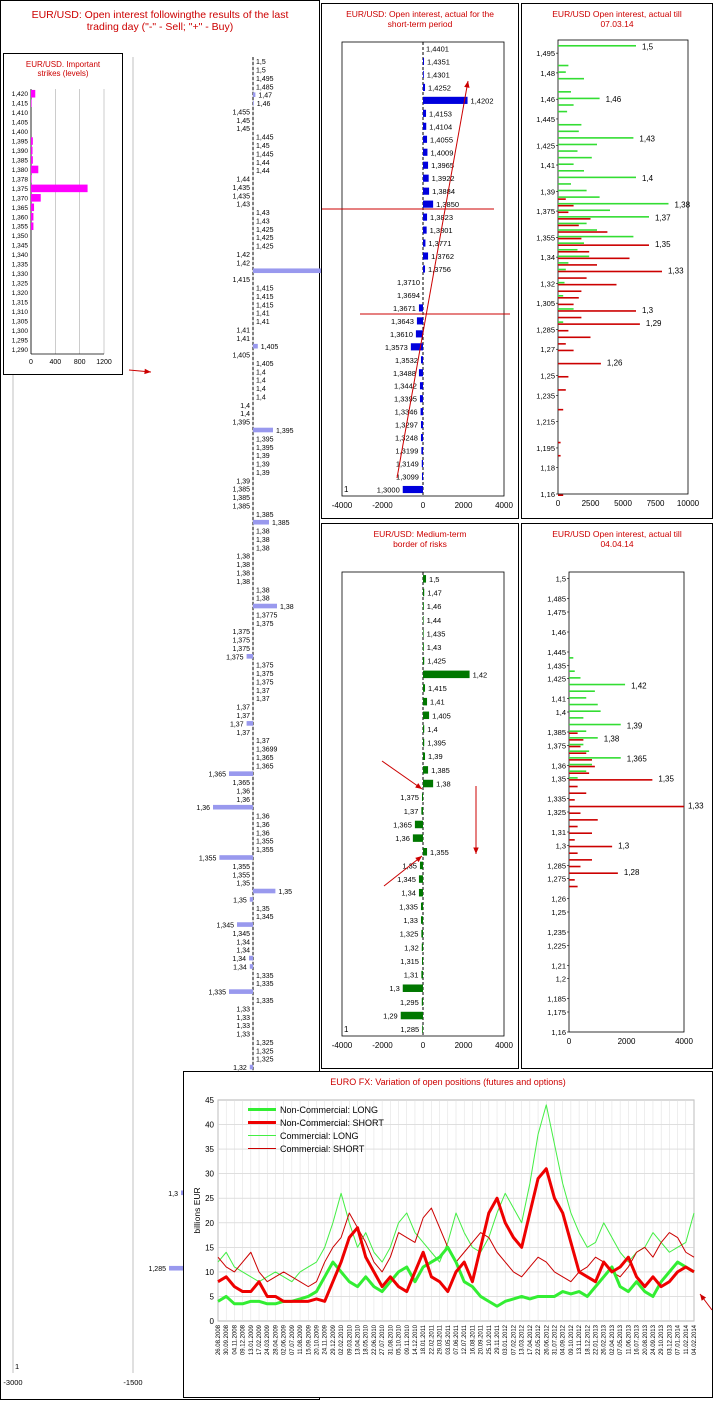 This screenshot has height=1401, width=715. Describe the element at coordinates (239, 959) in the screenshot. I see `bar-label: 1,34` at that location.